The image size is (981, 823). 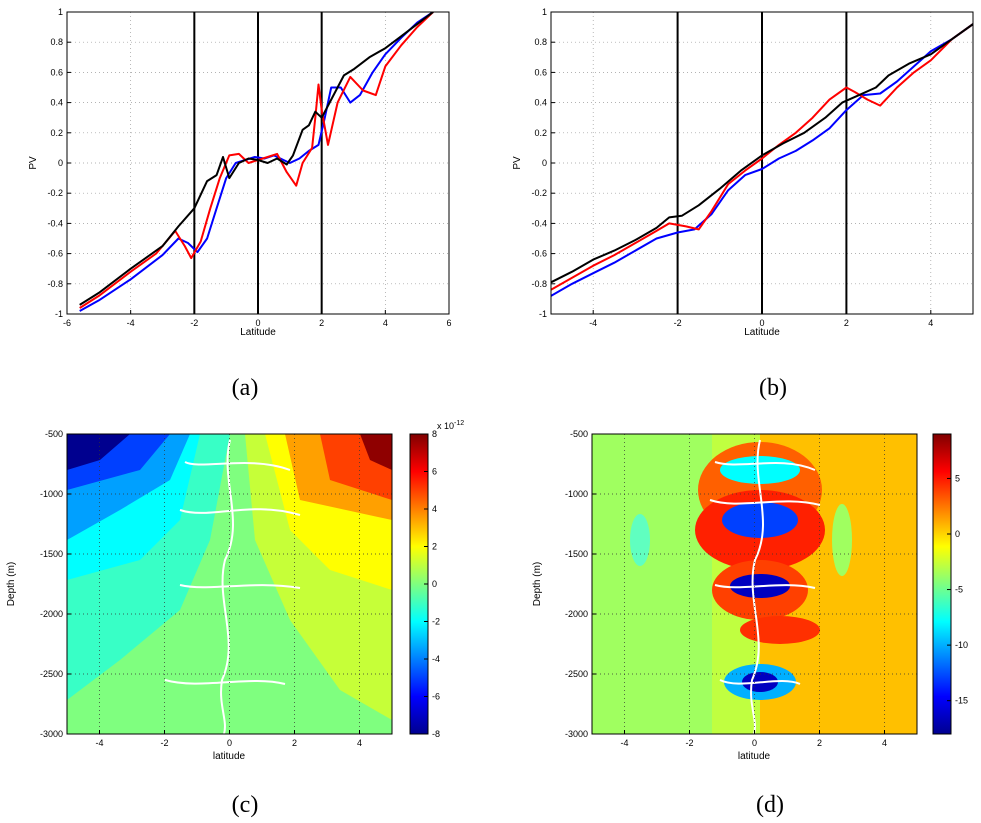 I want to click on y-ticks-a: -1 -0.8 -0.6 -0.4 -0.2 0 0.2 0.4 0.6 0.8 1, so click(x=59, y=163).